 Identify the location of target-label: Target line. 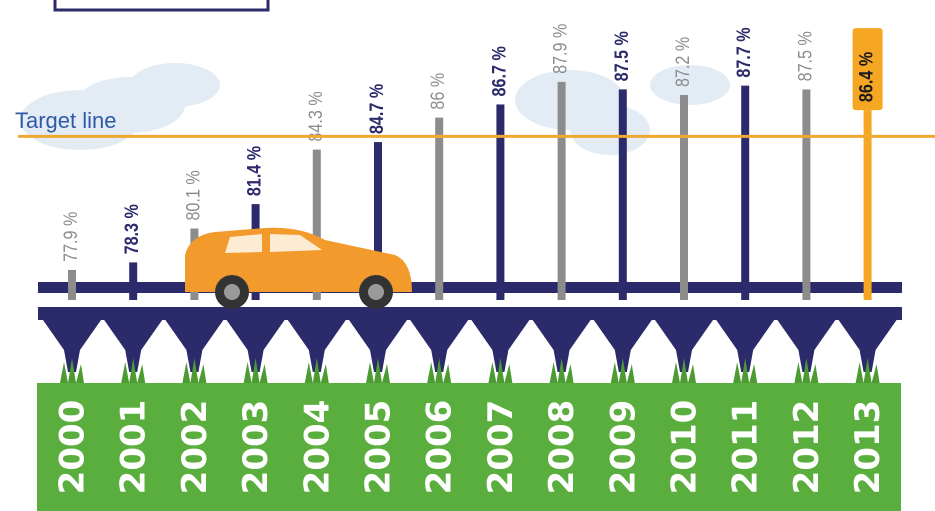
(66, 120).